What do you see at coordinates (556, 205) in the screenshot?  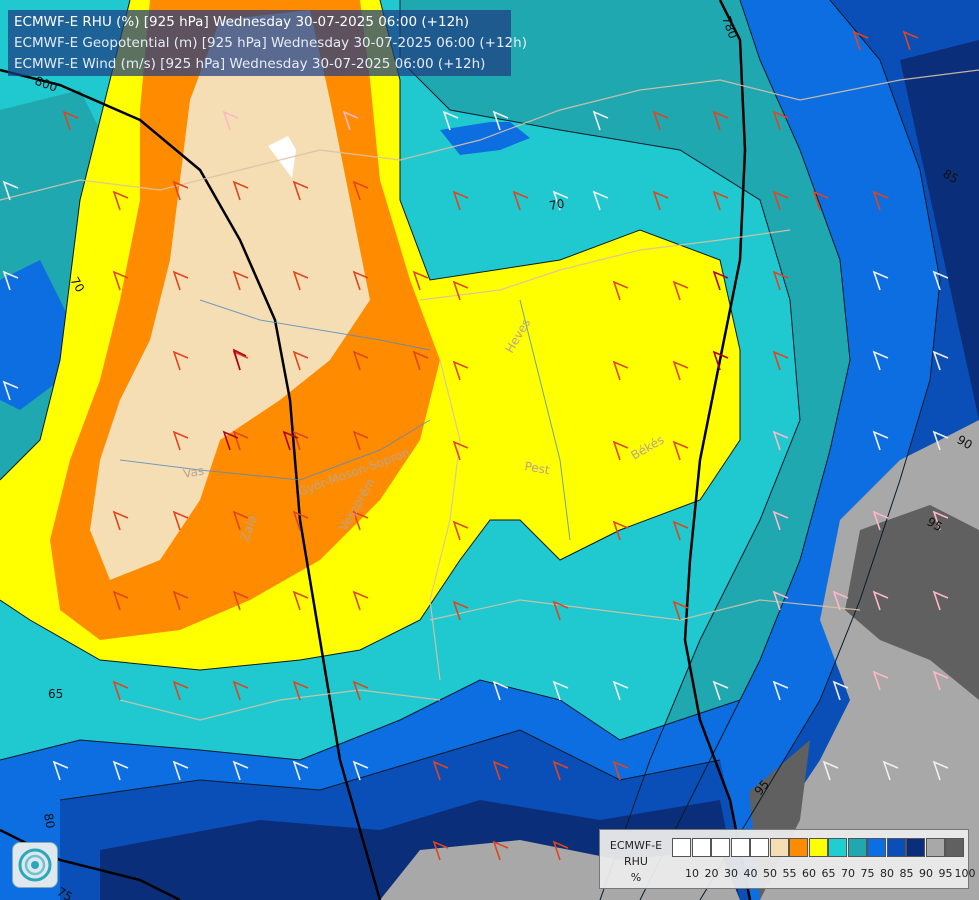 I see `contour-label-70a: 70` at bounding box center [556, 205].